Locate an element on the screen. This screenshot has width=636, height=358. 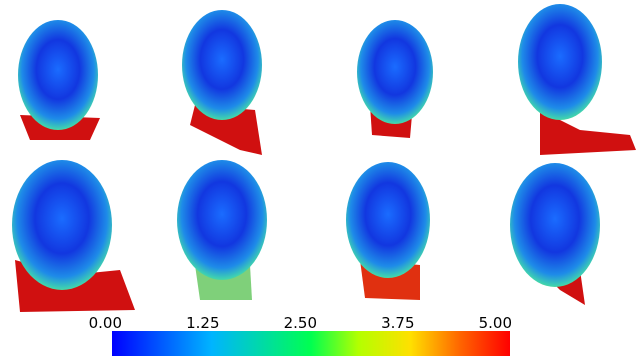
colorbar is located at coordinates (311, 343).